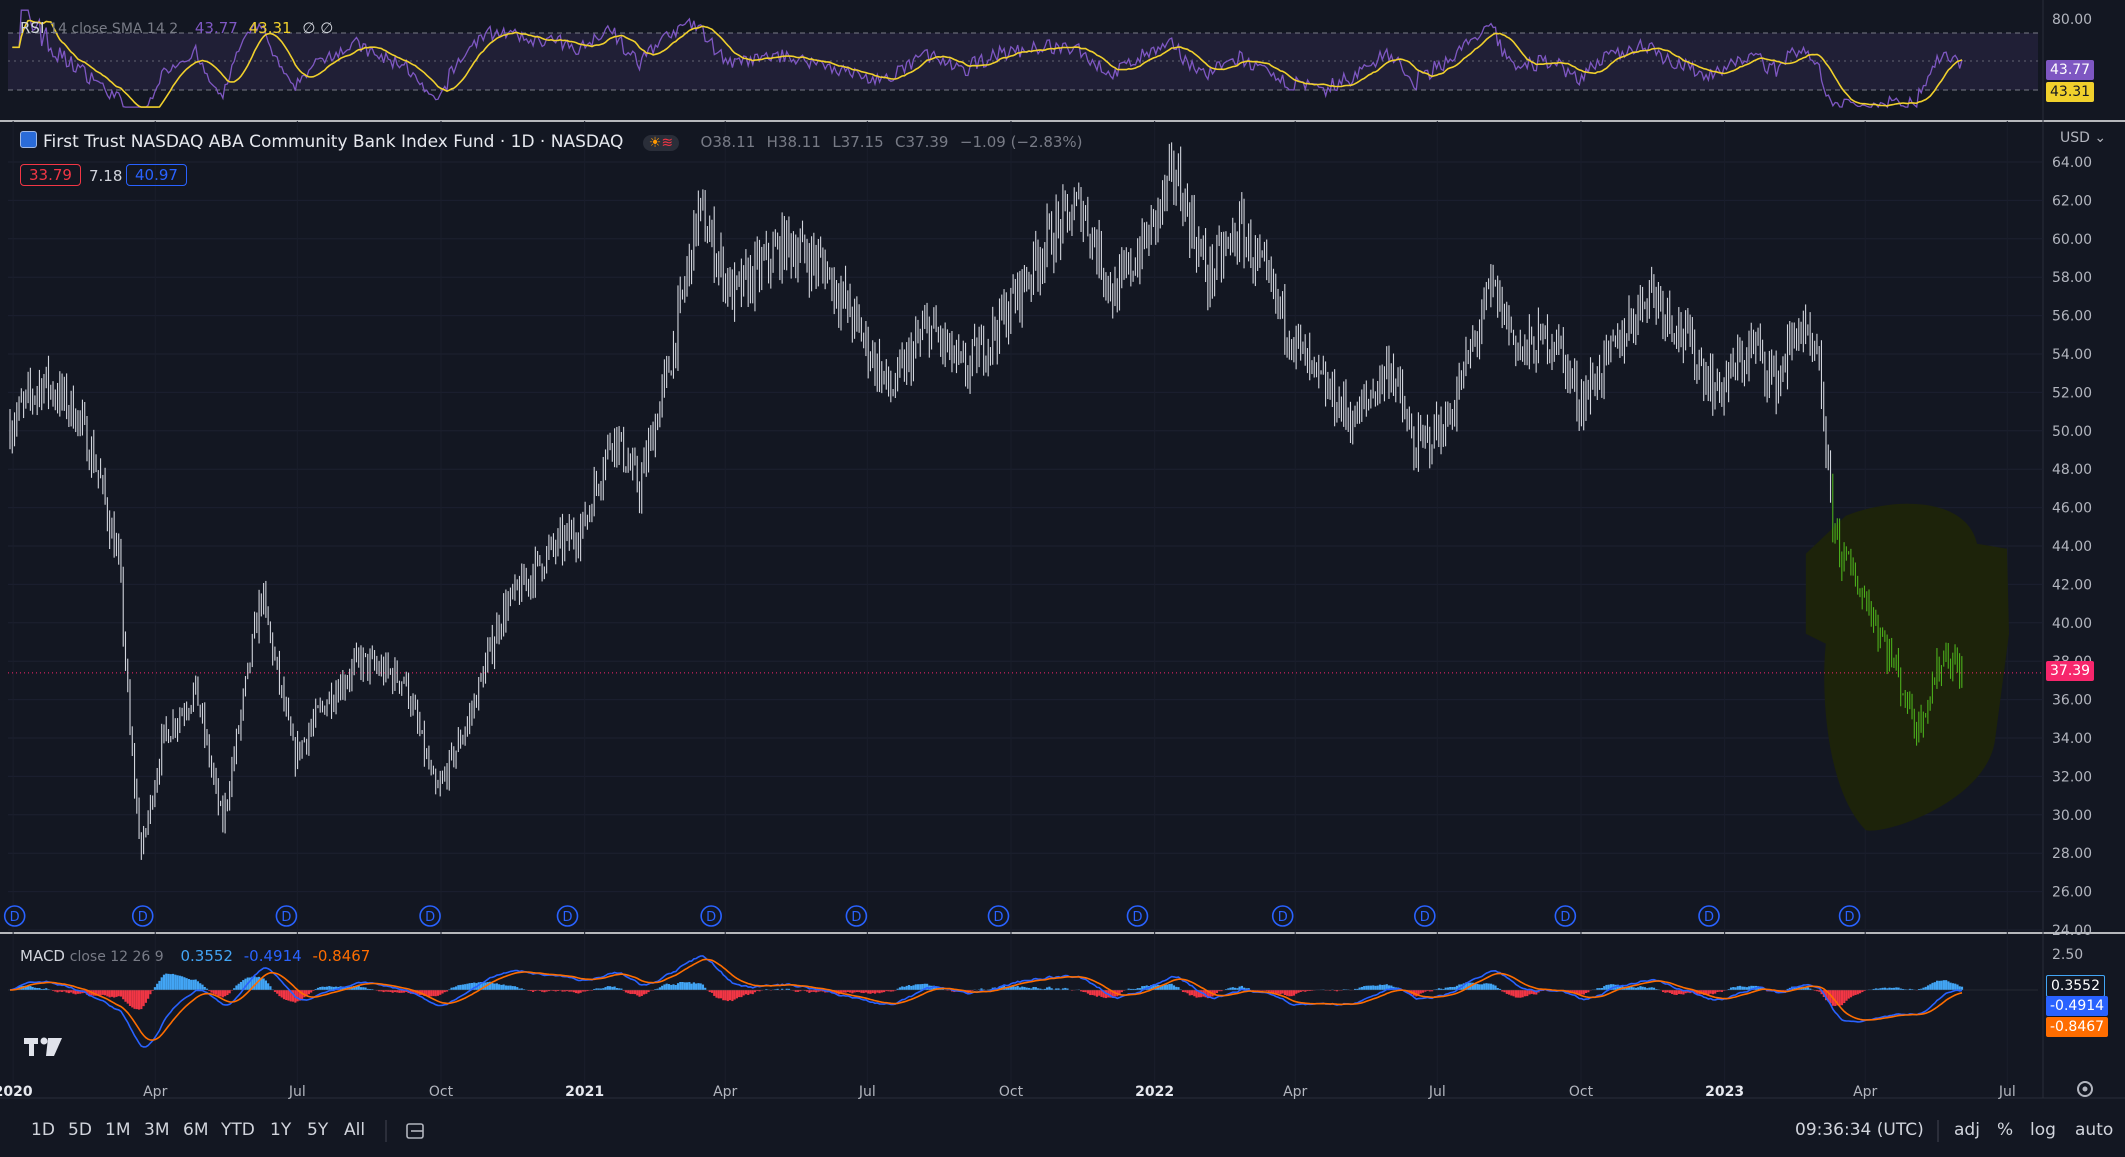 This screenshot has width=2125, height=1157. What do you see at coordinates (2072, 163) in the screenshot?
I see `price-tick-label: 64.00` at bounding box center [2072, 163].